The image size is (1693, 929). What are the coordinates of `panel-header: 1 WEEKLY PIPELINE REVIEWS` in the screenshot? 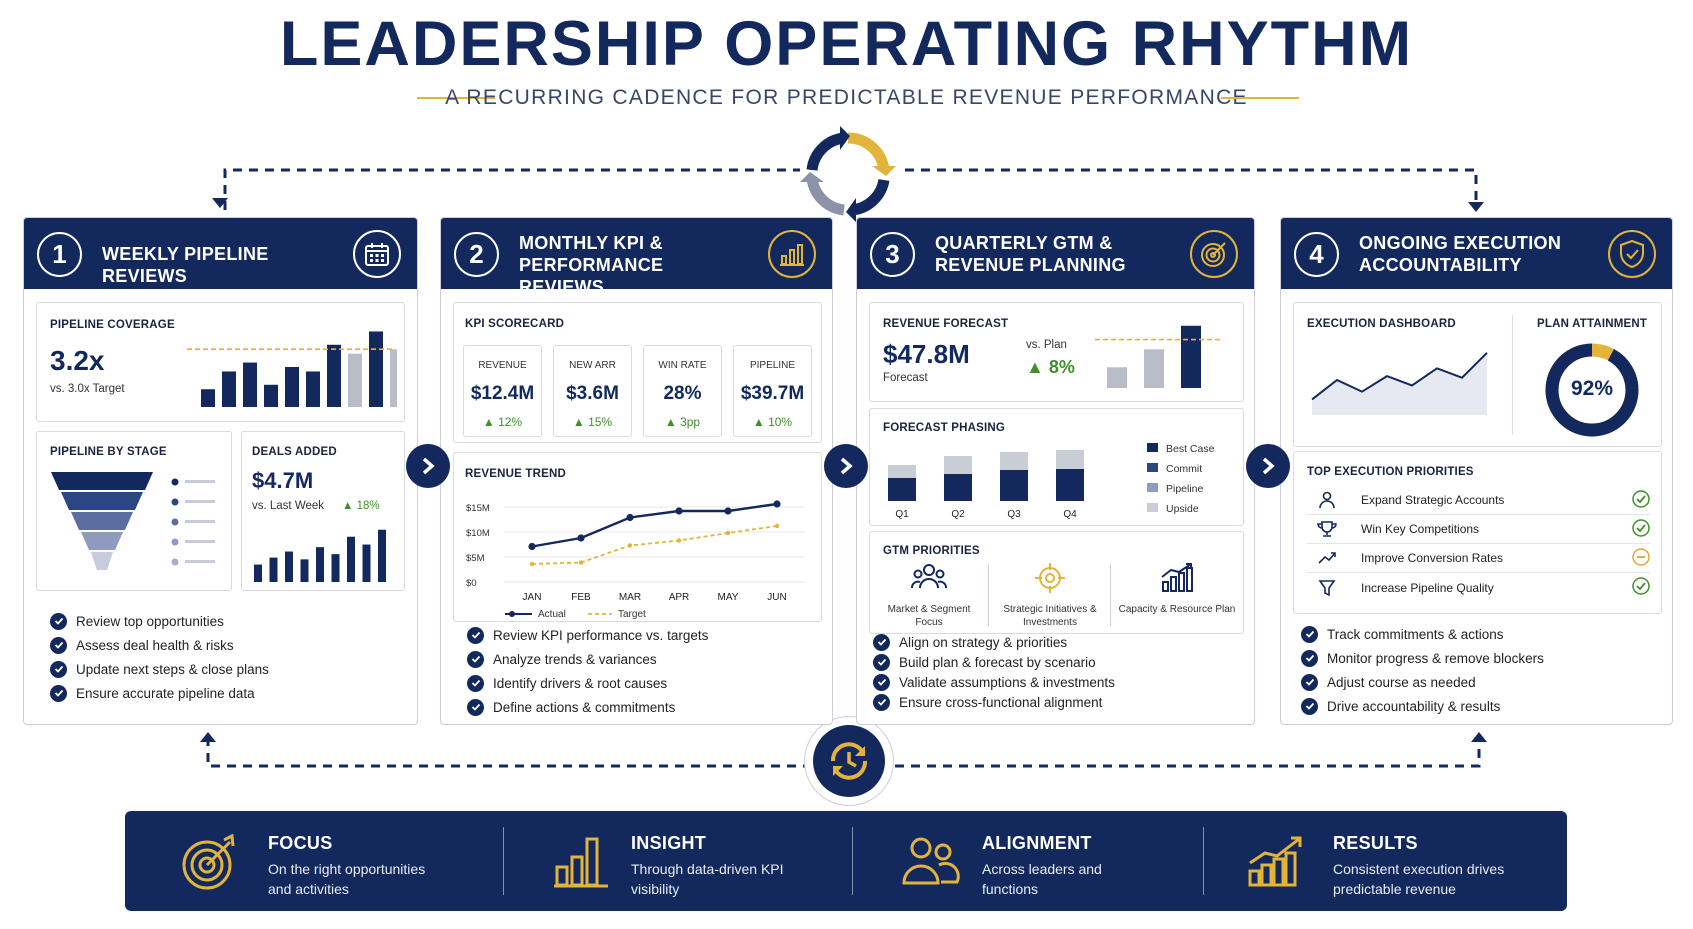 It's located at (220, 253).